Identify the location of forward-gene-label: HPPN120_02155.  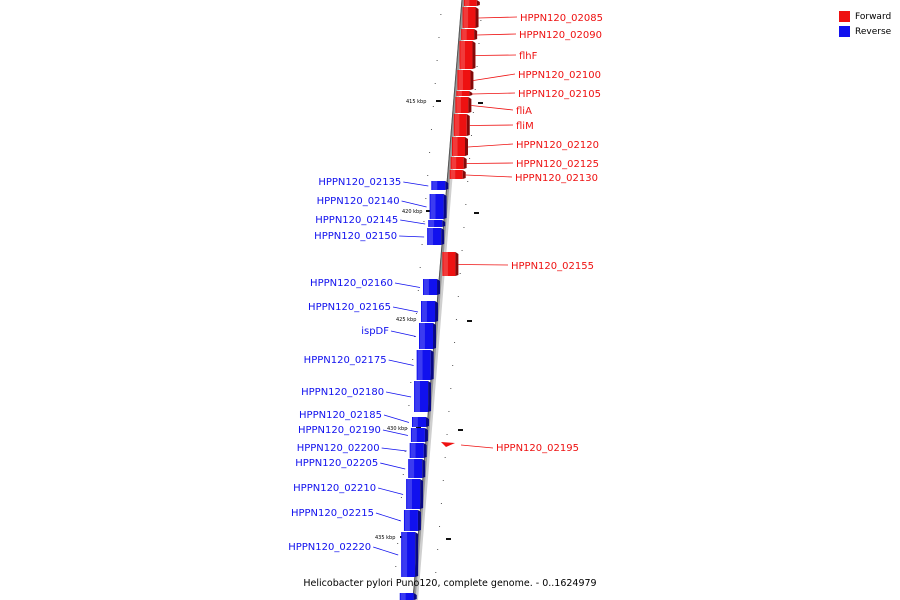
(552, 266).